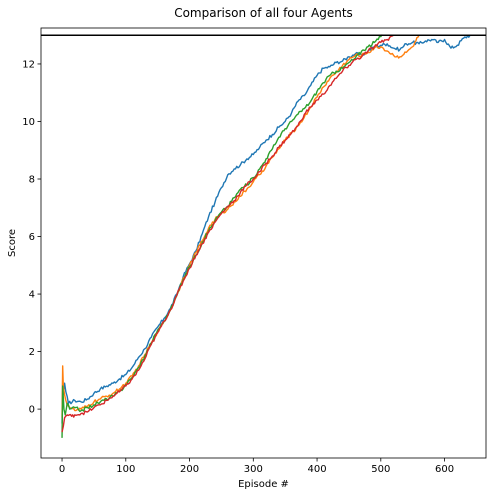 This screenshot has width=498, height=496. Describe the element at coordinates (62, 469) in the screenshot. I see `x-tick-label: 0` at that location.